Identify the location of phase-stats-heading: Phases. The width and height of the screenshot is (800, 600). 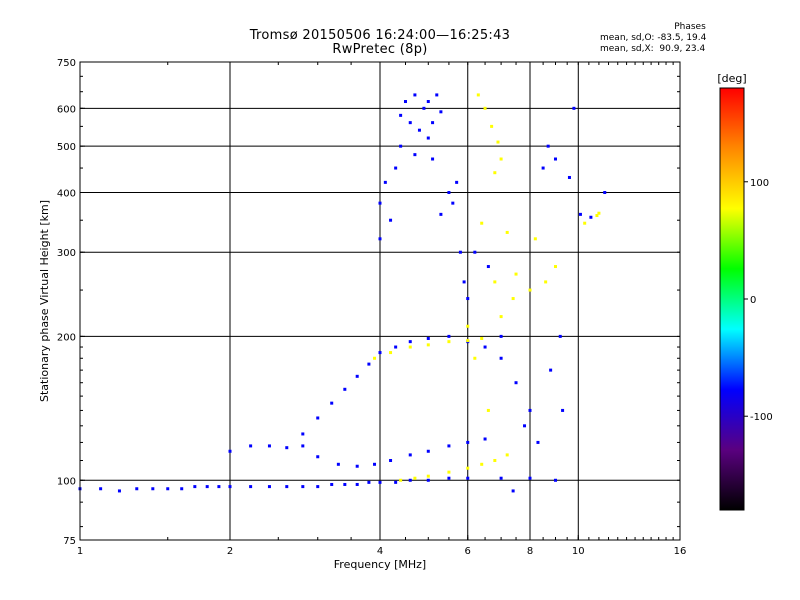
(690, 27).